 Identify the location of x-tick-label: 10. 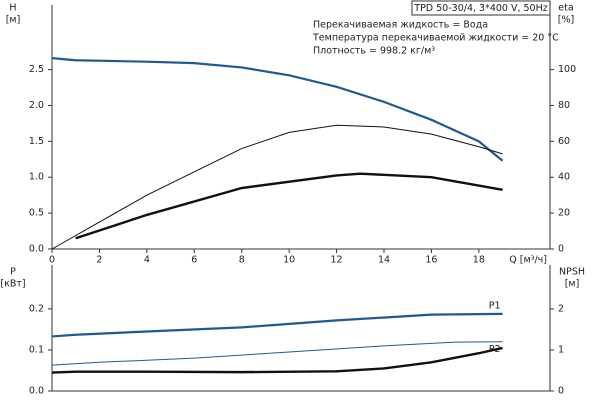
(289, 260).